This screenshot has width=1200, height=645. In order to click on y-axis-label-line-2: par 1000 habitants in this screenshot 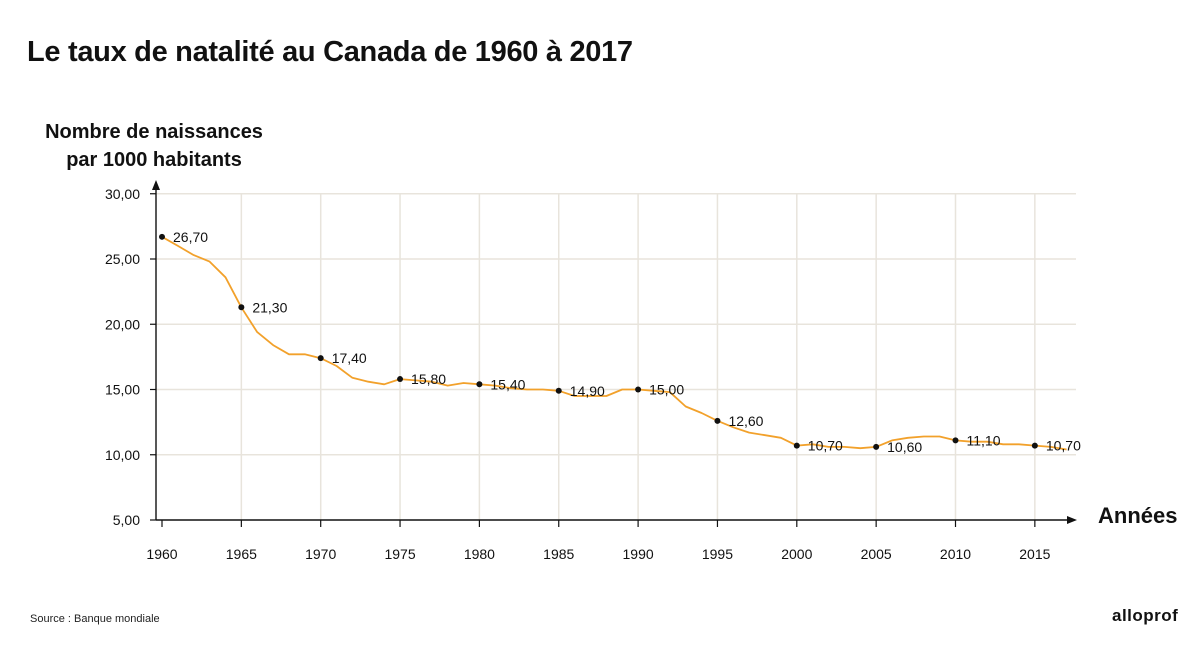, I will do `click(154, 160)`.